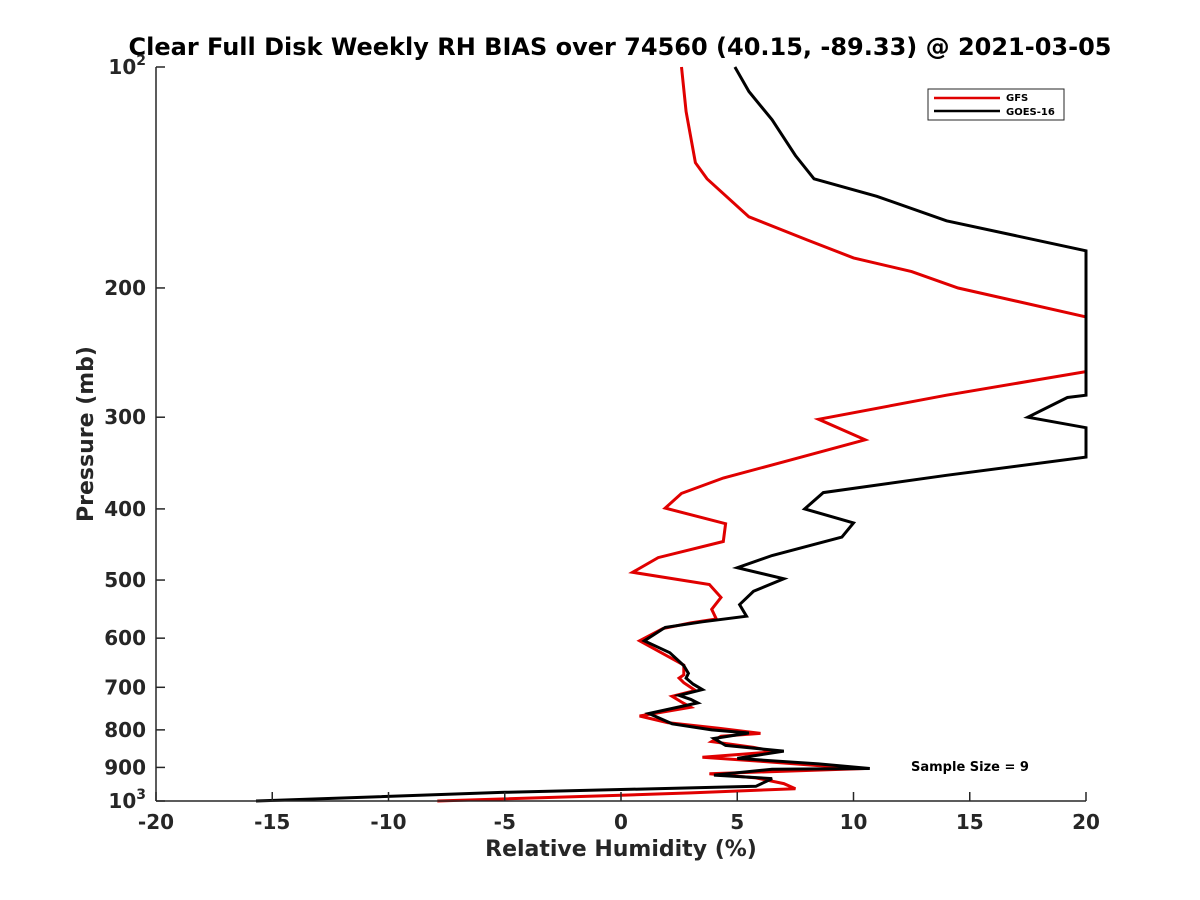  I want to click on legend: GFS GOES-16, so click(996, 104).